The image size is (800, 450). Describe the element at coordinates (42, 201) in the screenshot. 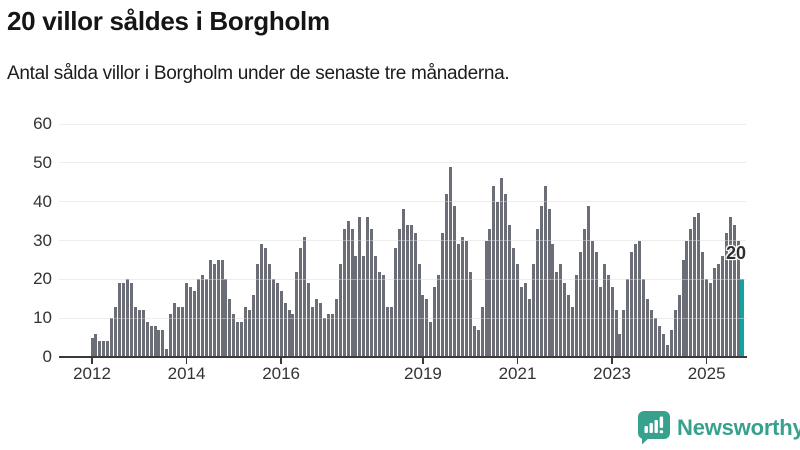

I see `y-axis-tick-label: 40` at that location.